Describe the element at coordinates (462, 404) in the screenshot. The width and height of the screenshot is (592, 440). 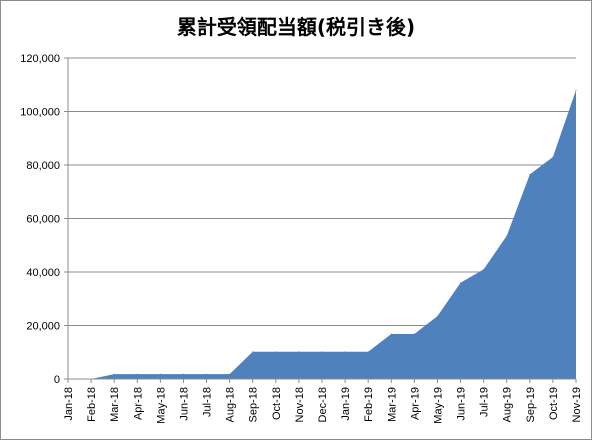
I see `x-tick-label: Jun-19` at that location.